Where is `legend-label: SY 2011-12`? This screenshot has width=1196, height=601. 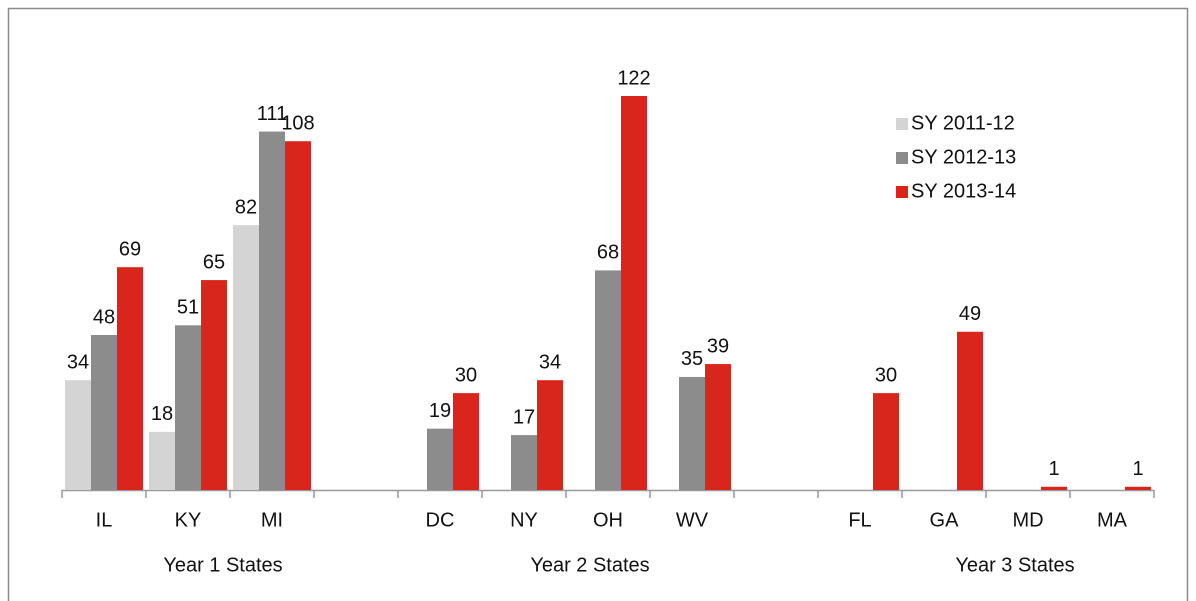
legend-label: SY 2011-12 is located at coordinates (963, 123).